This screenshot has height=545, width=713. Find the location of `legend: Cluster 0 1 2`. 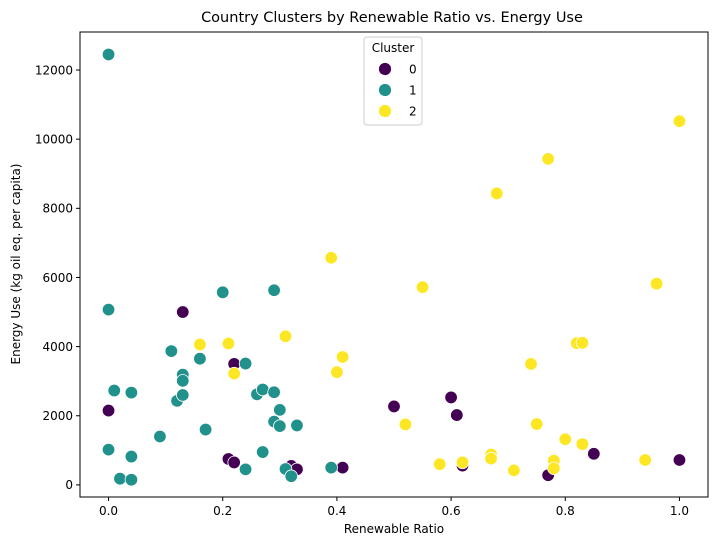

legend: Cluster 0 1 2 is located at coordinates (393, 81).